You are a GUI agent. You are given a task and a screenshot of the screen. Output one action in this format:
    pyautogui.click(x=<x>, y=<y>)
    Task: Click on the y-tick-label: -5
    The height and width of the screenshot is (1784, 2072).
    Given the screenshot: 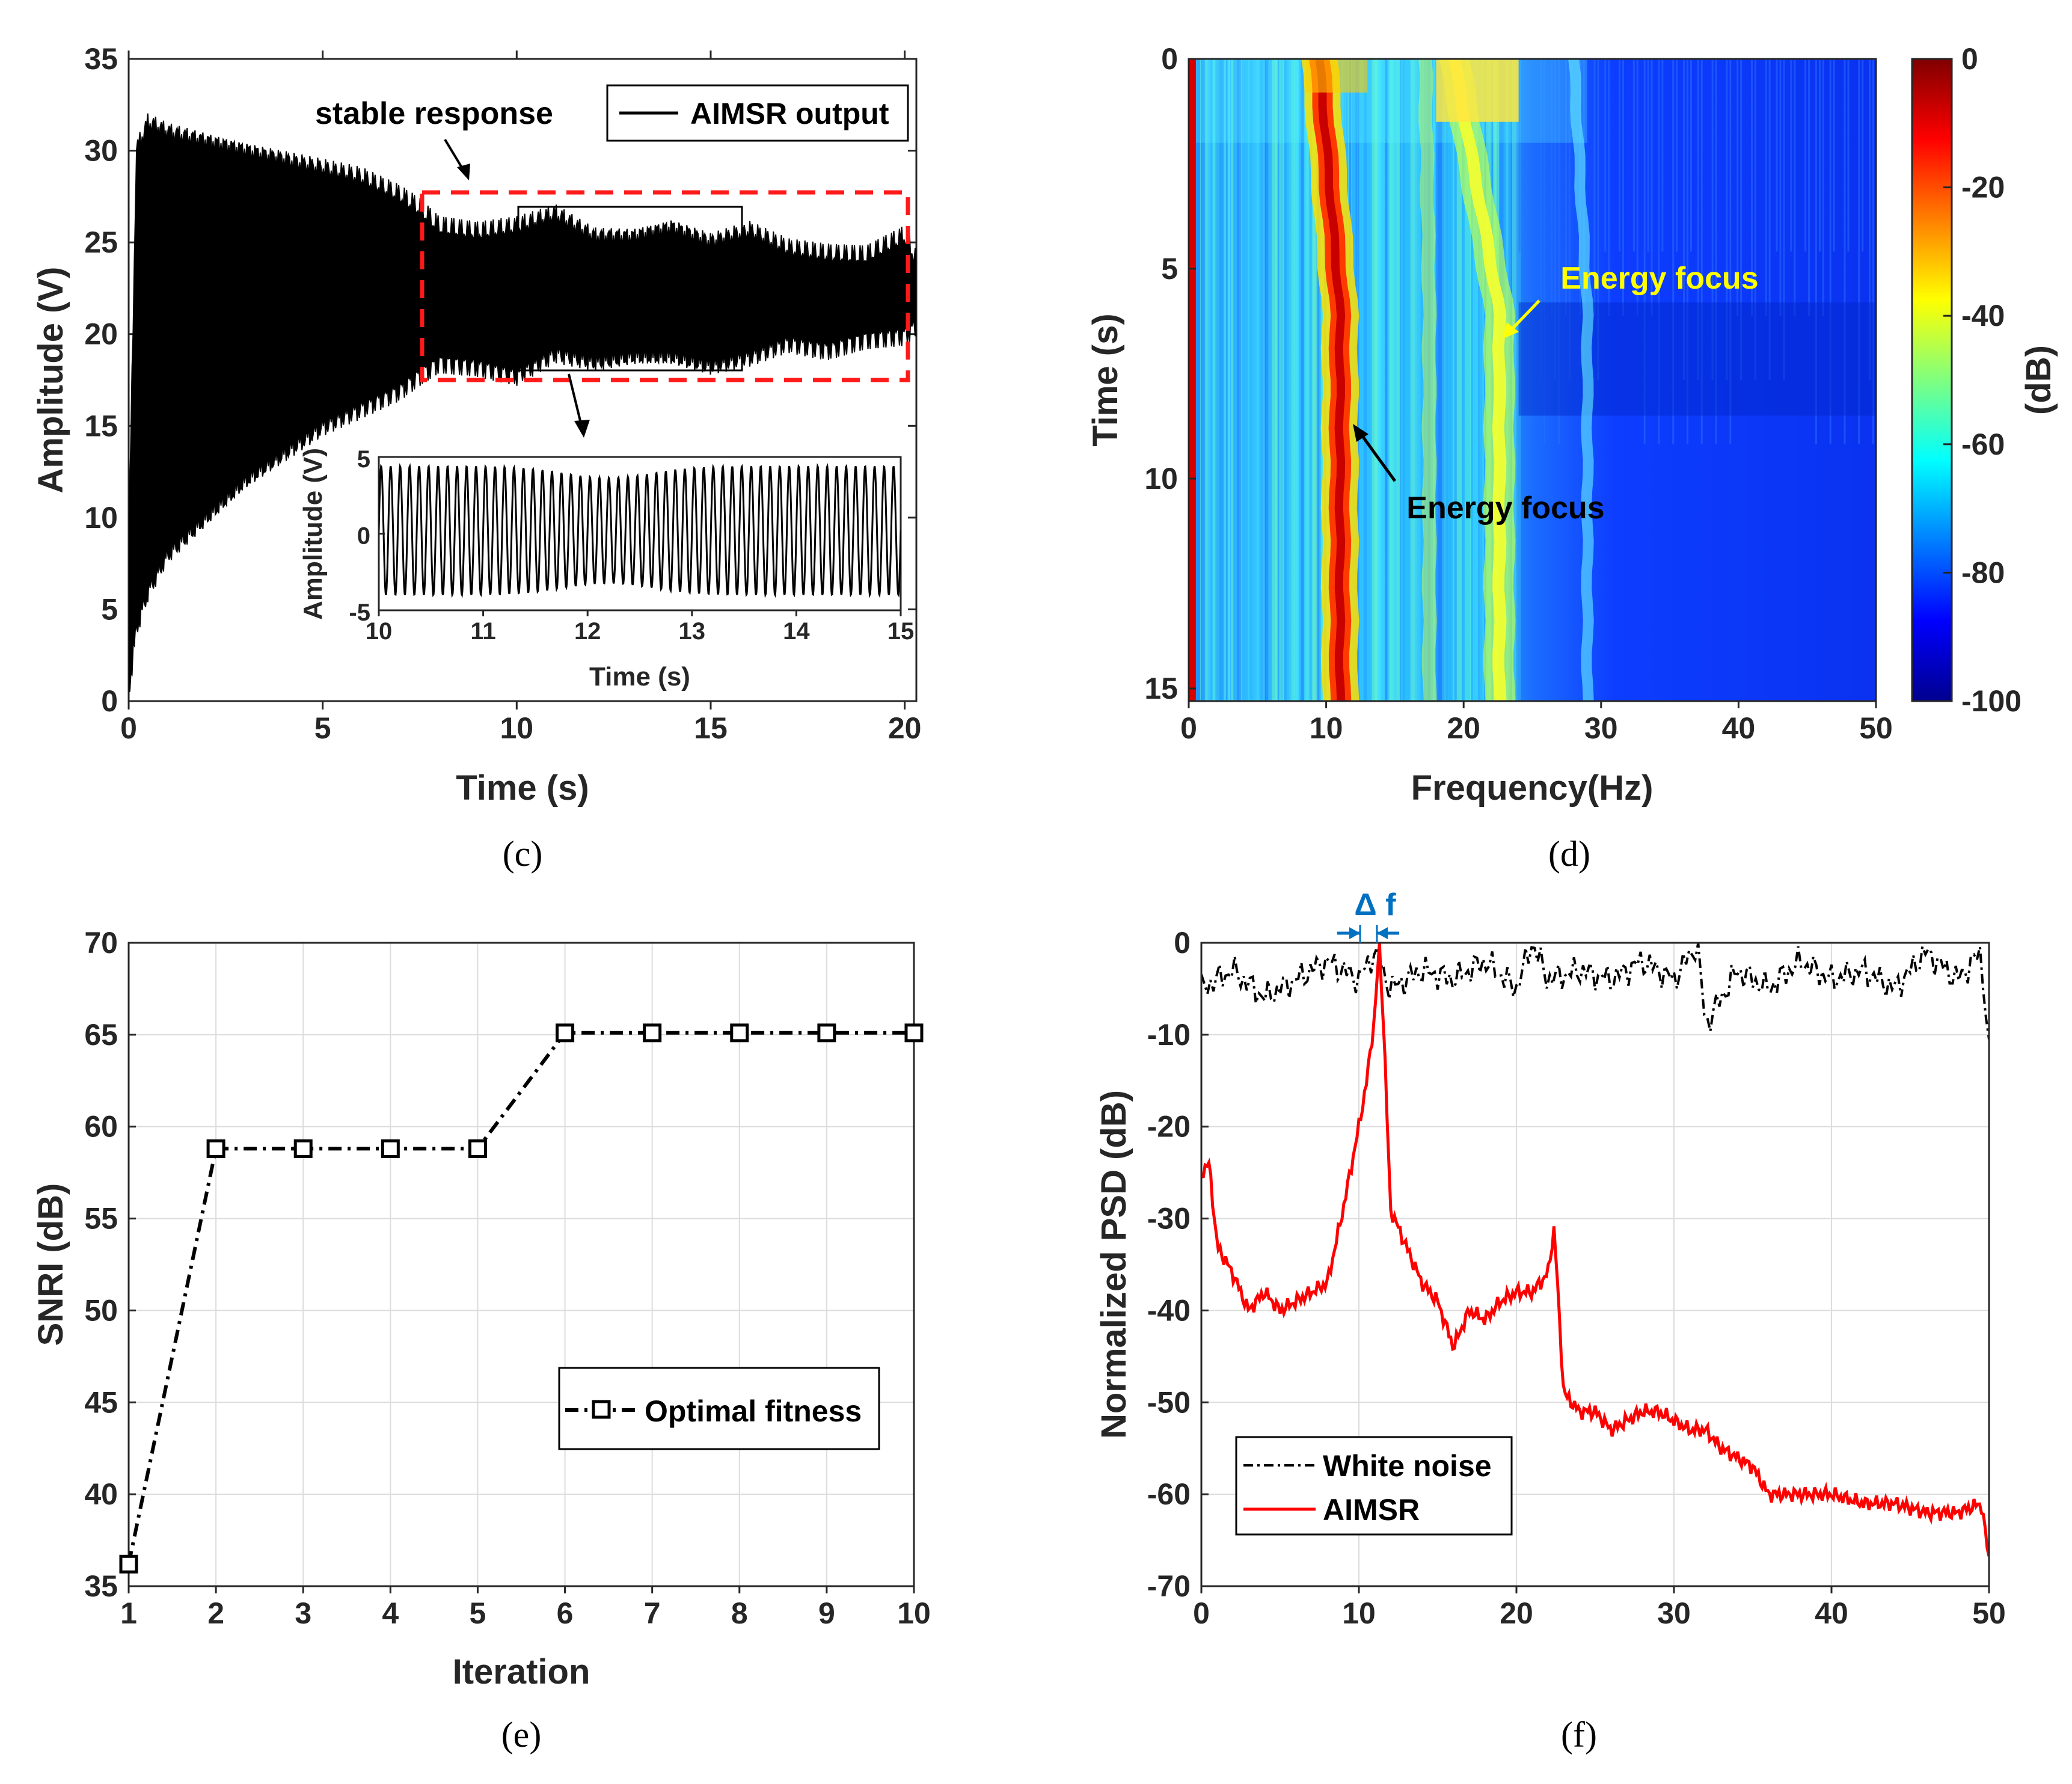 What is the action you would take?
    pyautogui.click(x=359, y=612)
    